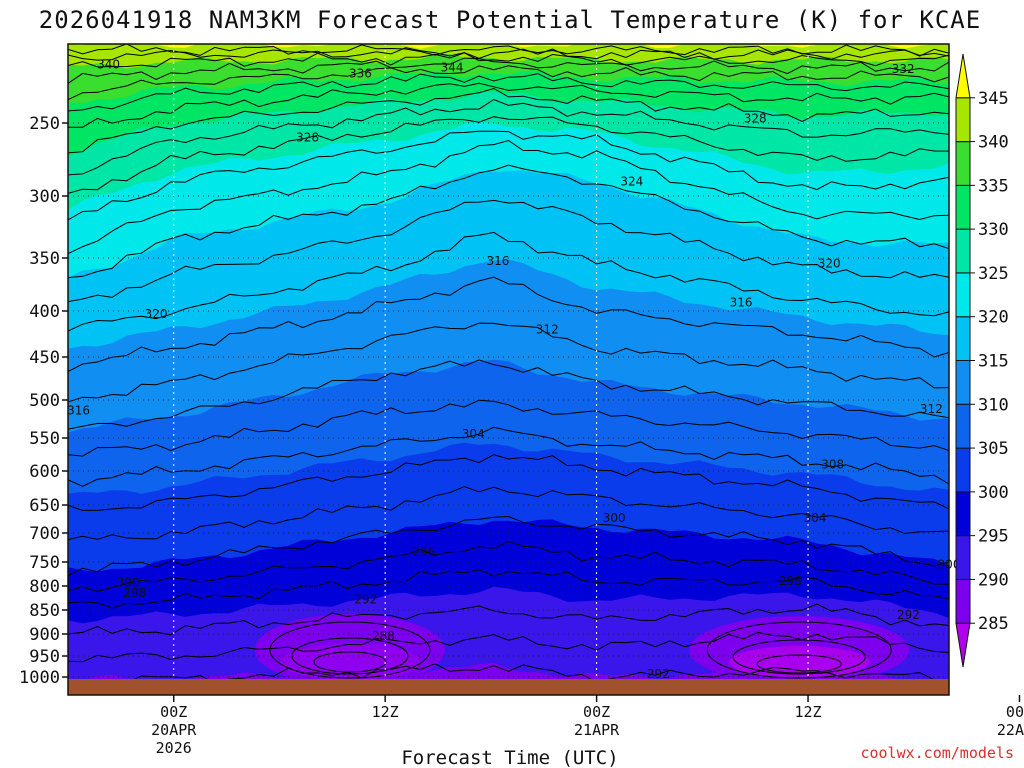 Image resolution: width=1024 pixels, height=768 pixels. I want to click on contour-314K, so click(508, 324).